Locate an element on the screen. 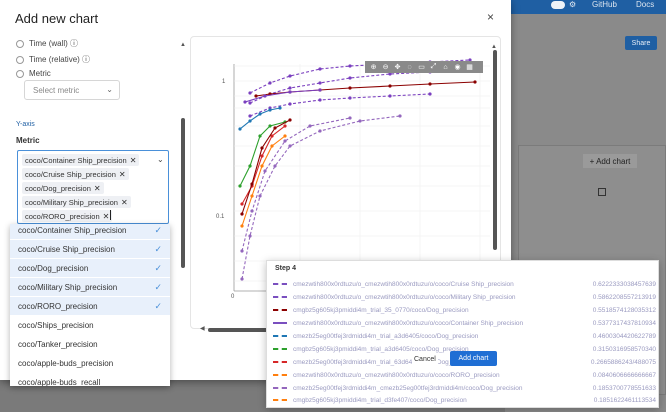  radio-metric: Metric is located at coordinates (33, 73).